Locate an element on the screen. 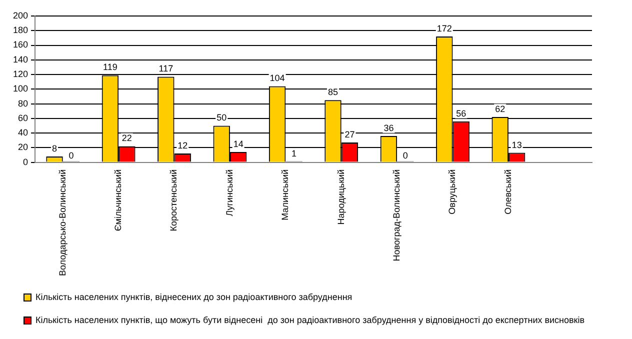 Image resolution: width=632 pixels, height=339 pixels. data-label: 8 is located at coordinates (55, 148).